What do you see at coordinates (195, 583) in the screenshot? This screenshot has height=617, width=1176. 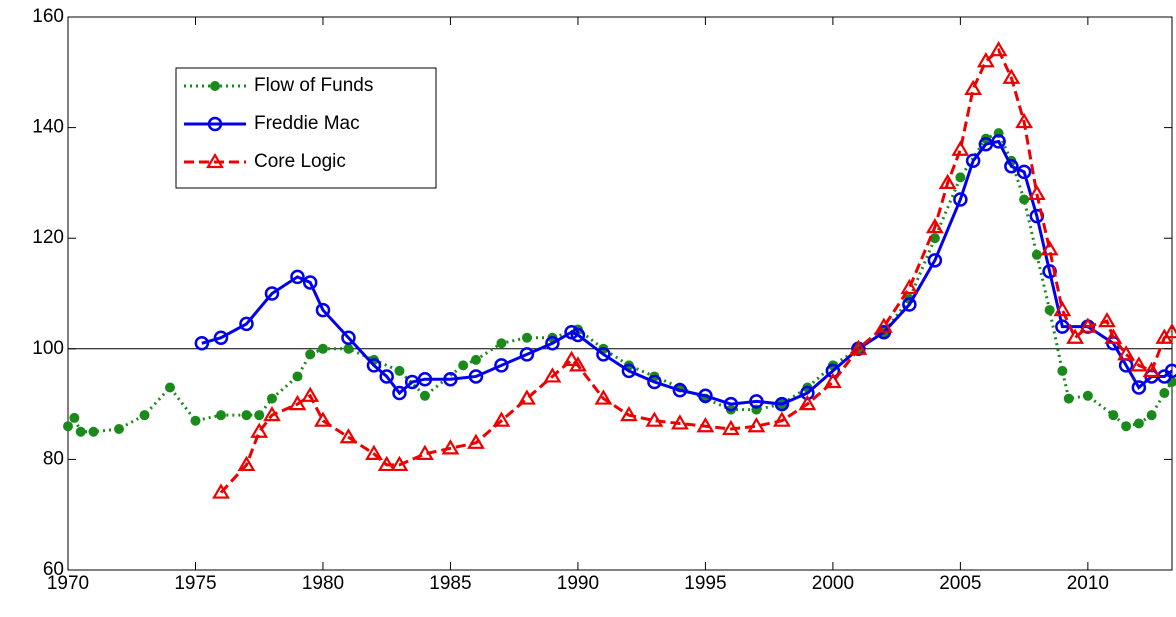 I see `x-tick-label: 1975` at bounding box center [195, 583].